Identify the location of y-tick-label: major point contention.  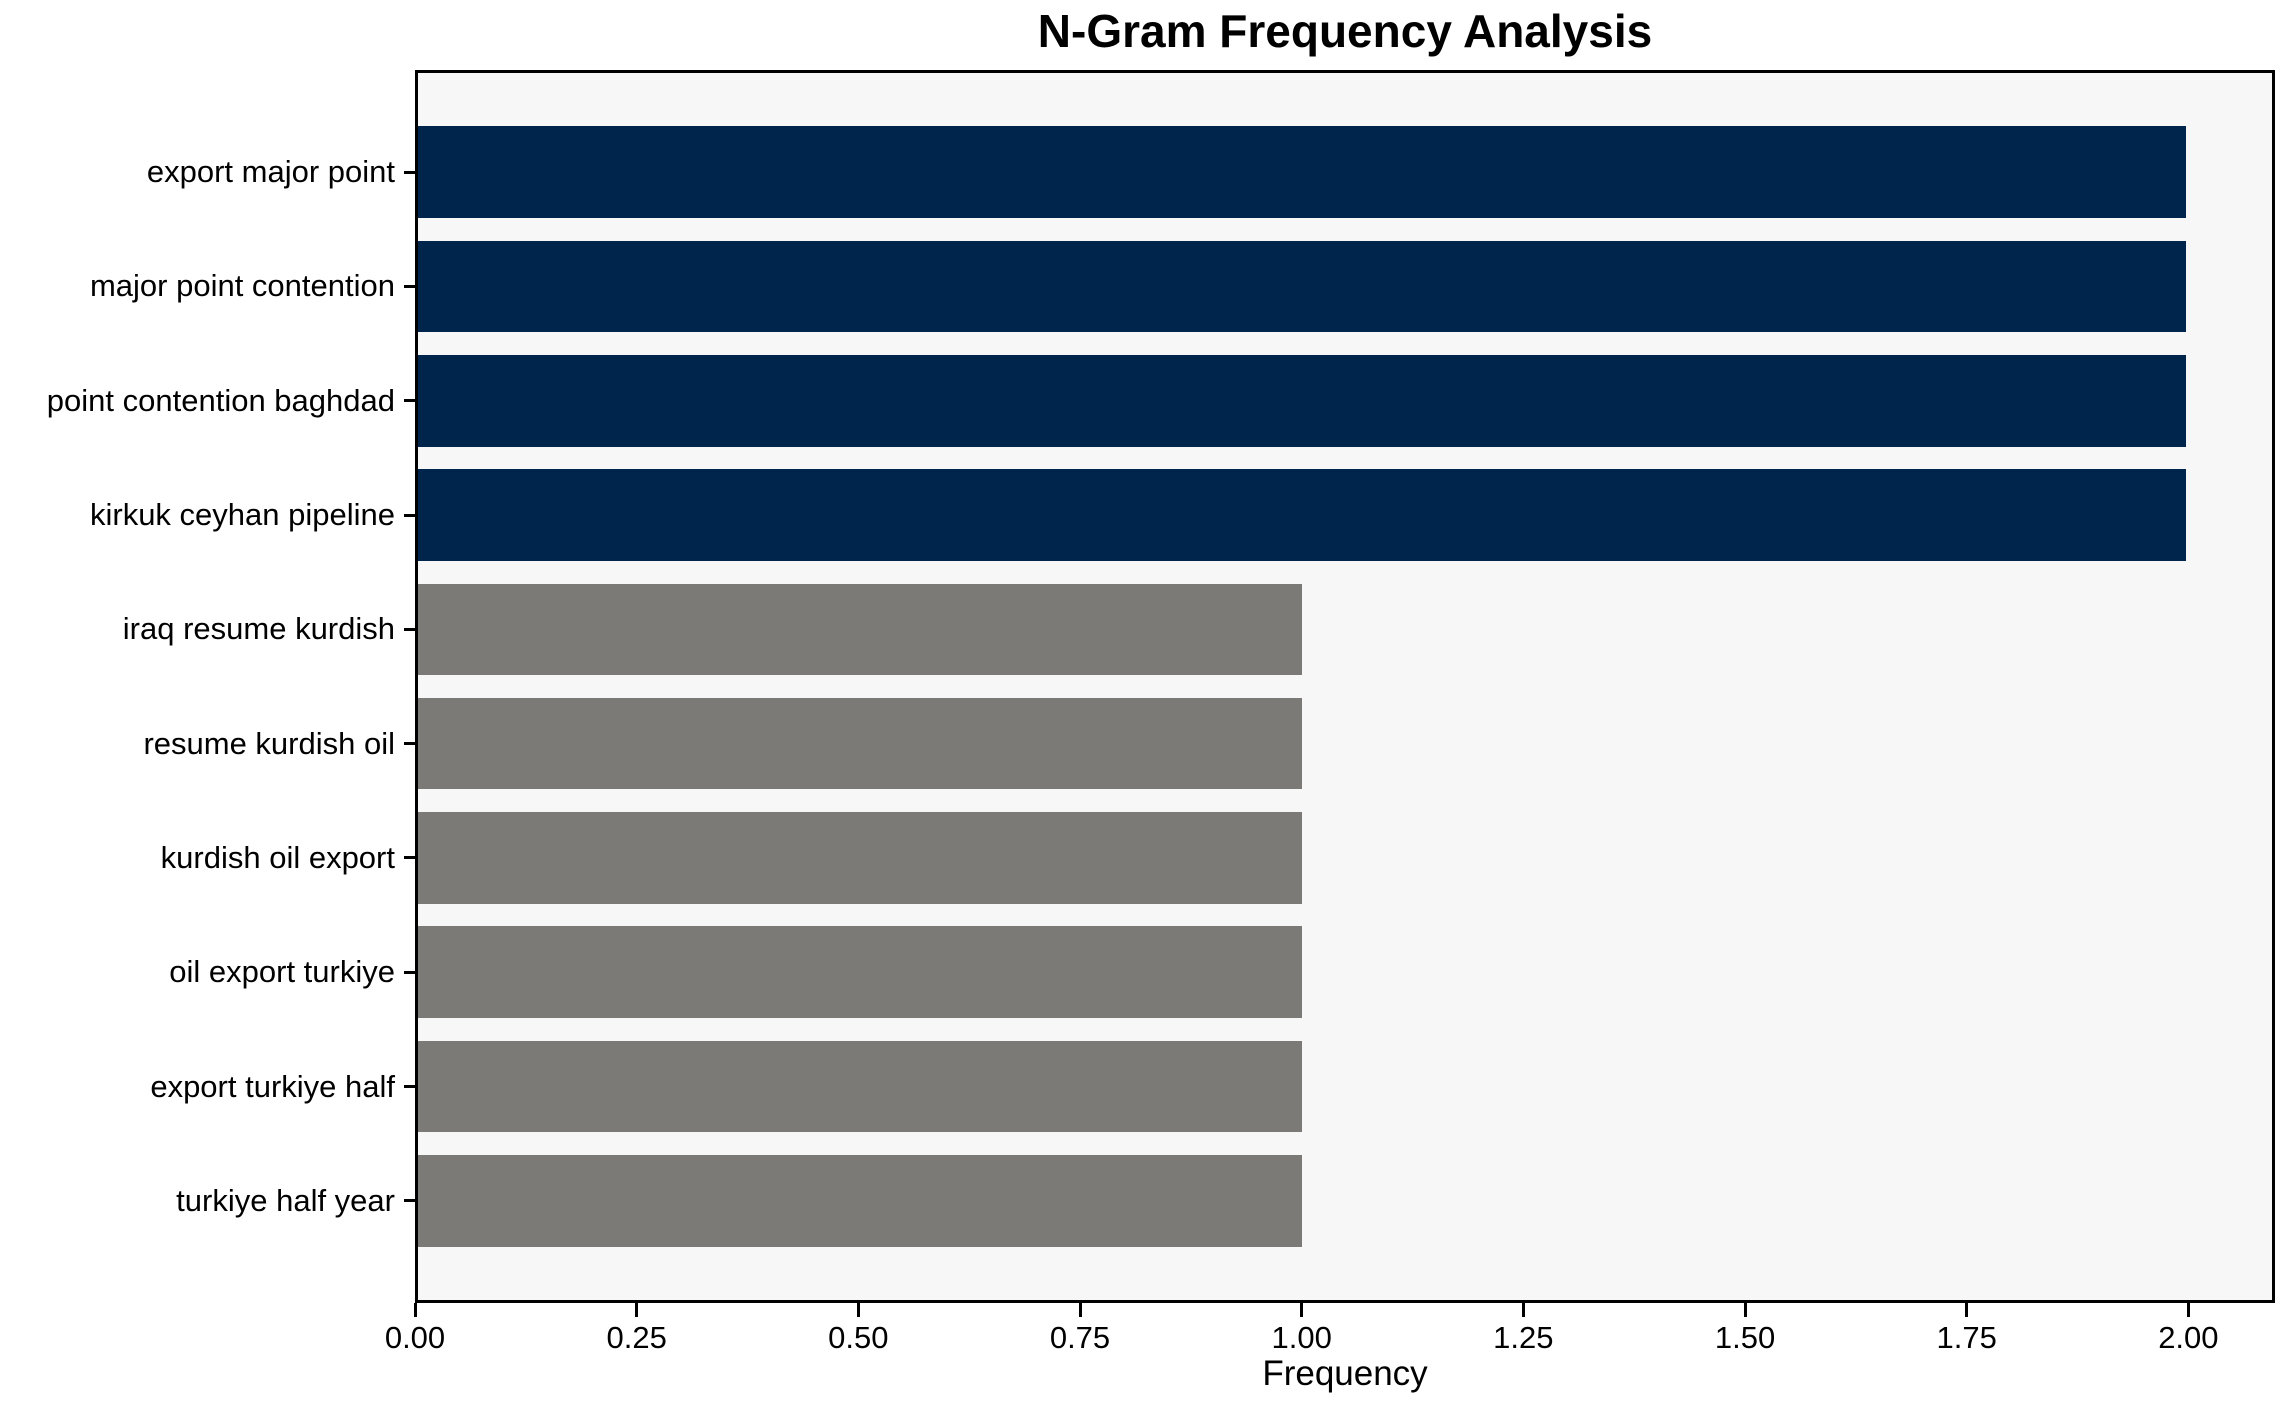
(242, 286).